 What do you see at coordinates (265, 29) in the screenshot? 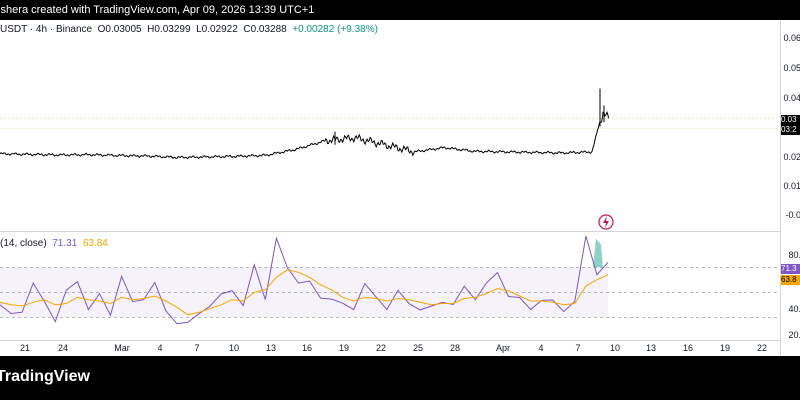
I see `legend-close: C0.03288` at bounding box center [265, 29].